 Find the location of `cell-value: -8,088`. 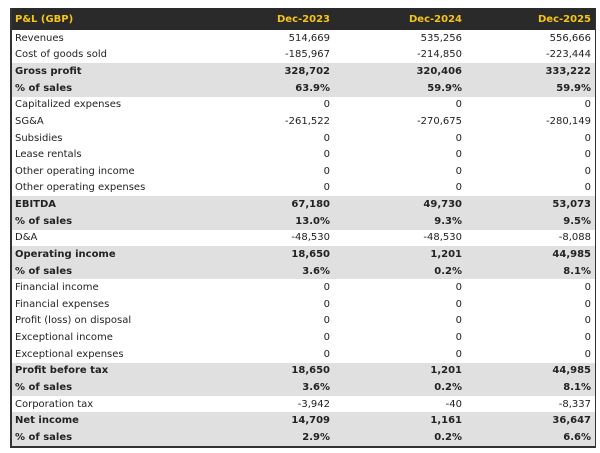

cell-value: -8,088 is located at coordinates (574, 238).